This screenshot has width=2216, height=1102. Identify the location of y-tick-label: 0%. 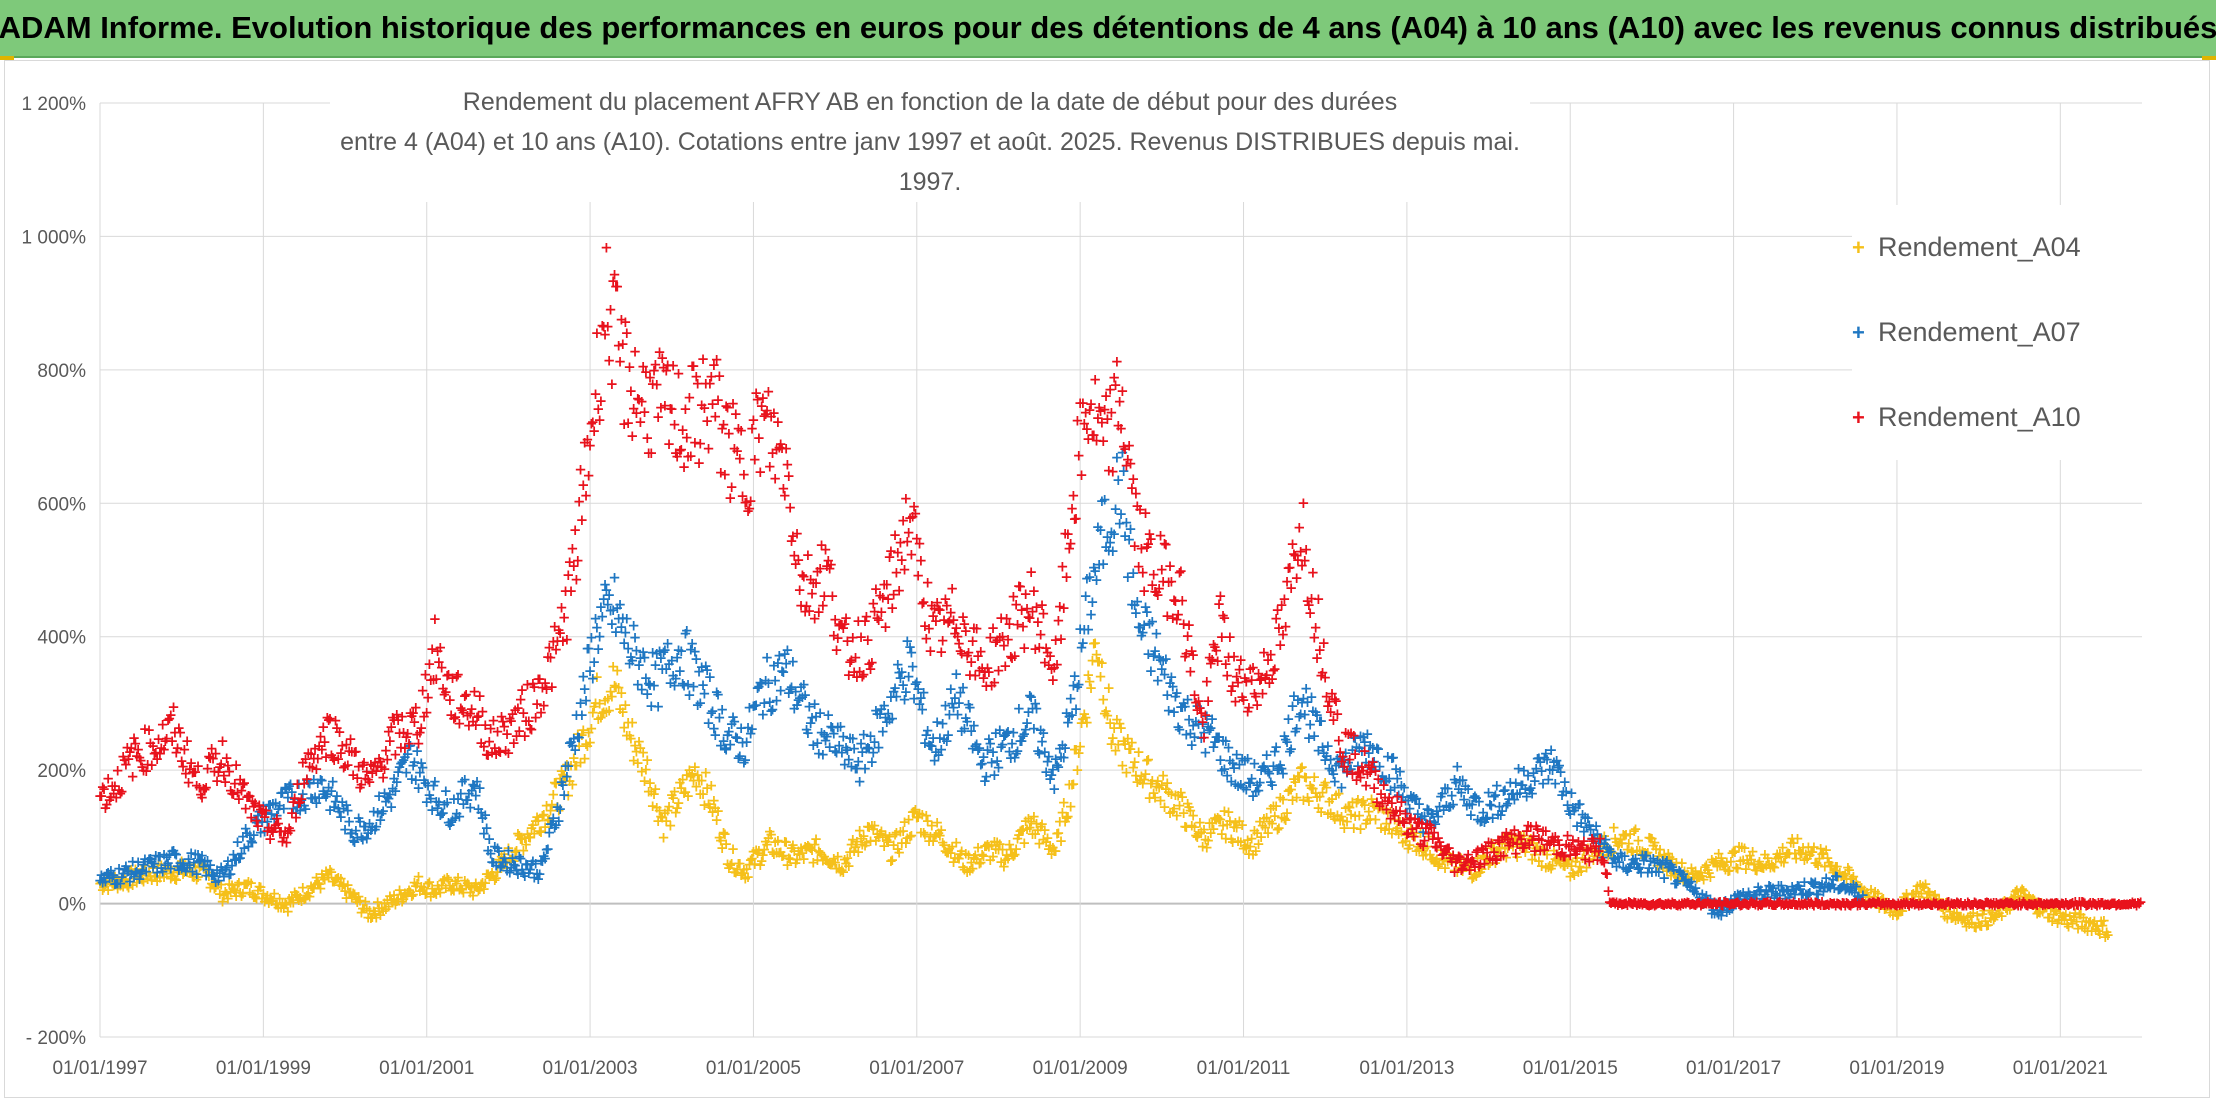
(73, 905).